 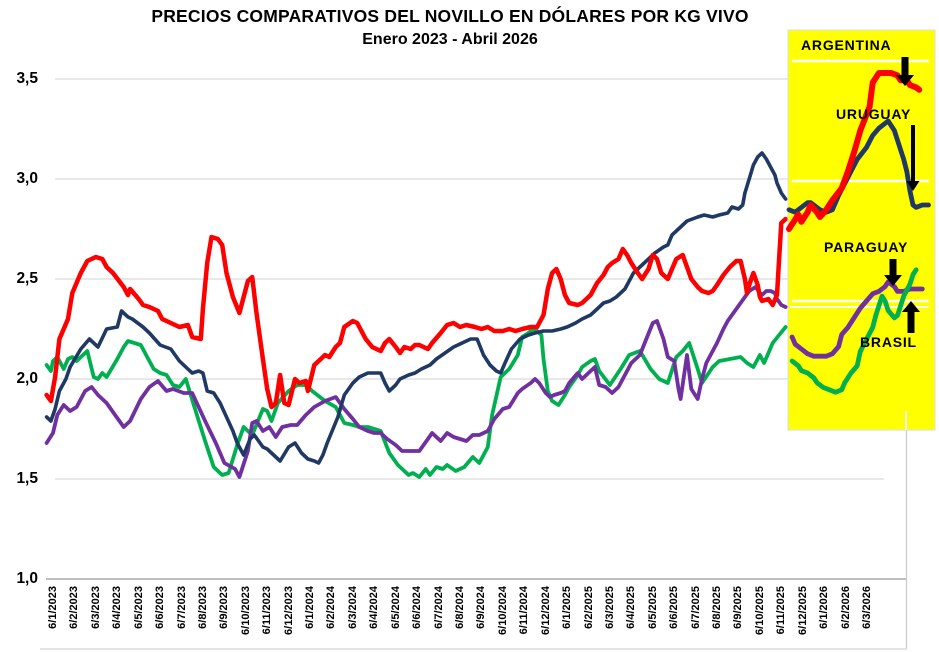 I want to click on x-tick-label: 6/9/2023, so click(x=224, y=607).